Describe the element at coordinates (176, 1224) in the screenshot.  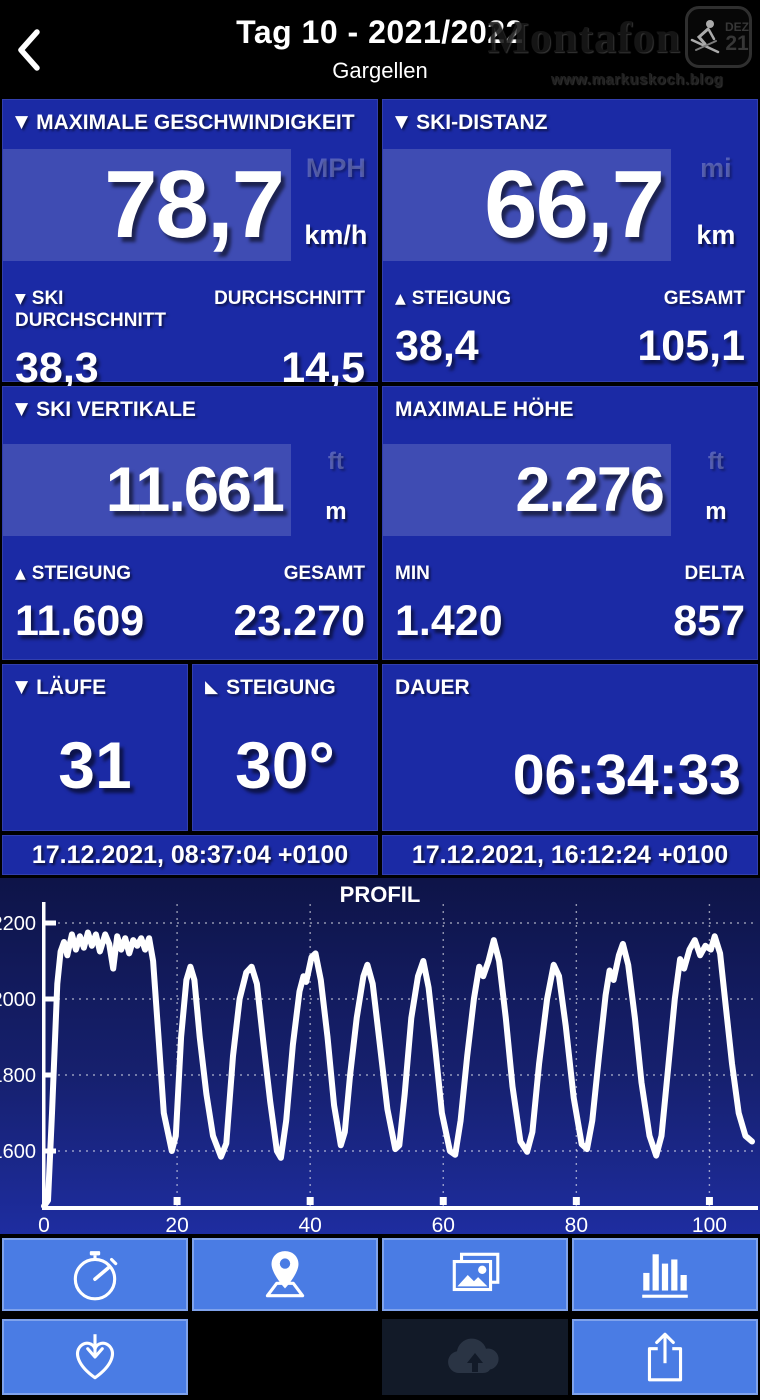
I see `x-tick-label: 20` at that location.